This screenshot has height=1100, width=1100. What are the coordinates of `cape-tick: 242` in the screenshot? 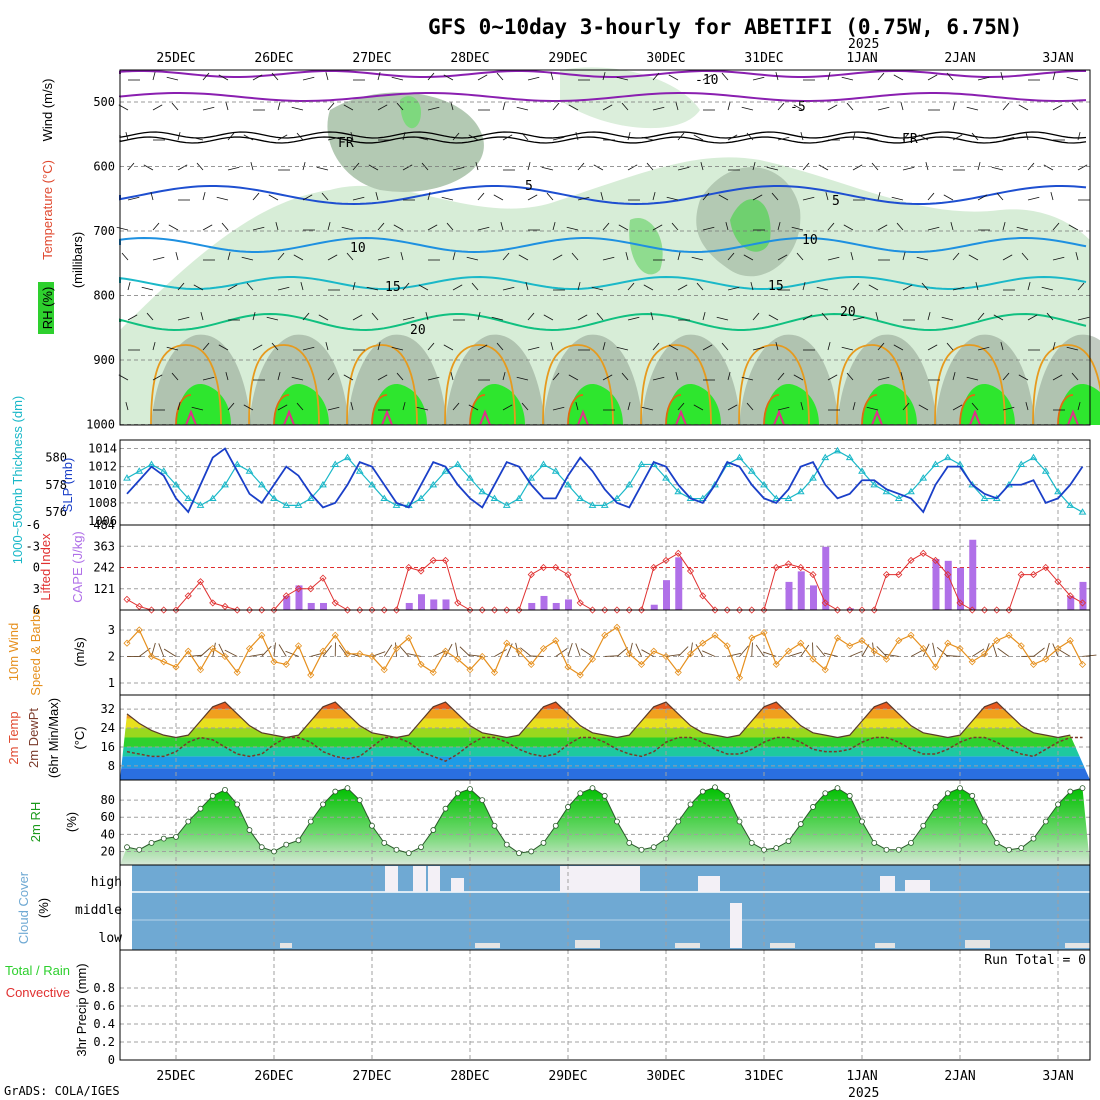 It's located at (104, 568).